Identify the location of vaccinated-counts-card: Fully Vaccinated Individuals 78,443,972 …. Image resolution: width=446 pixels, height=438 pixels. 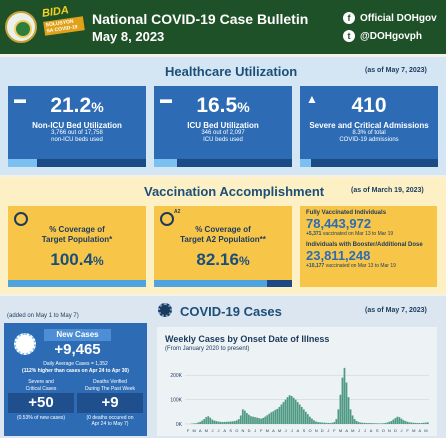
(368, 246).